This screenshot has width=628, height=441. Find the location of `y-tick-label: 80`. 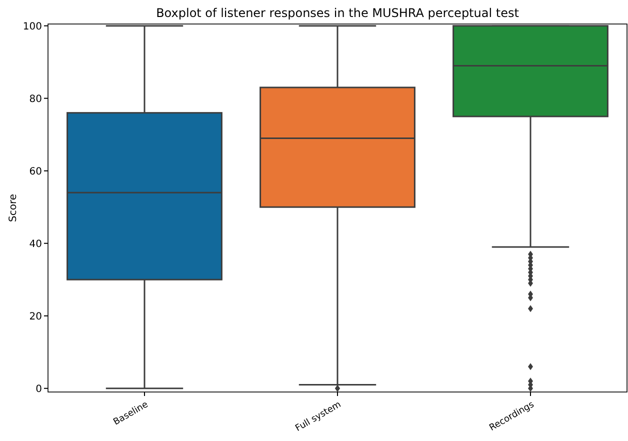

y-tick-label: 80 is located at coordinates (35, 99).